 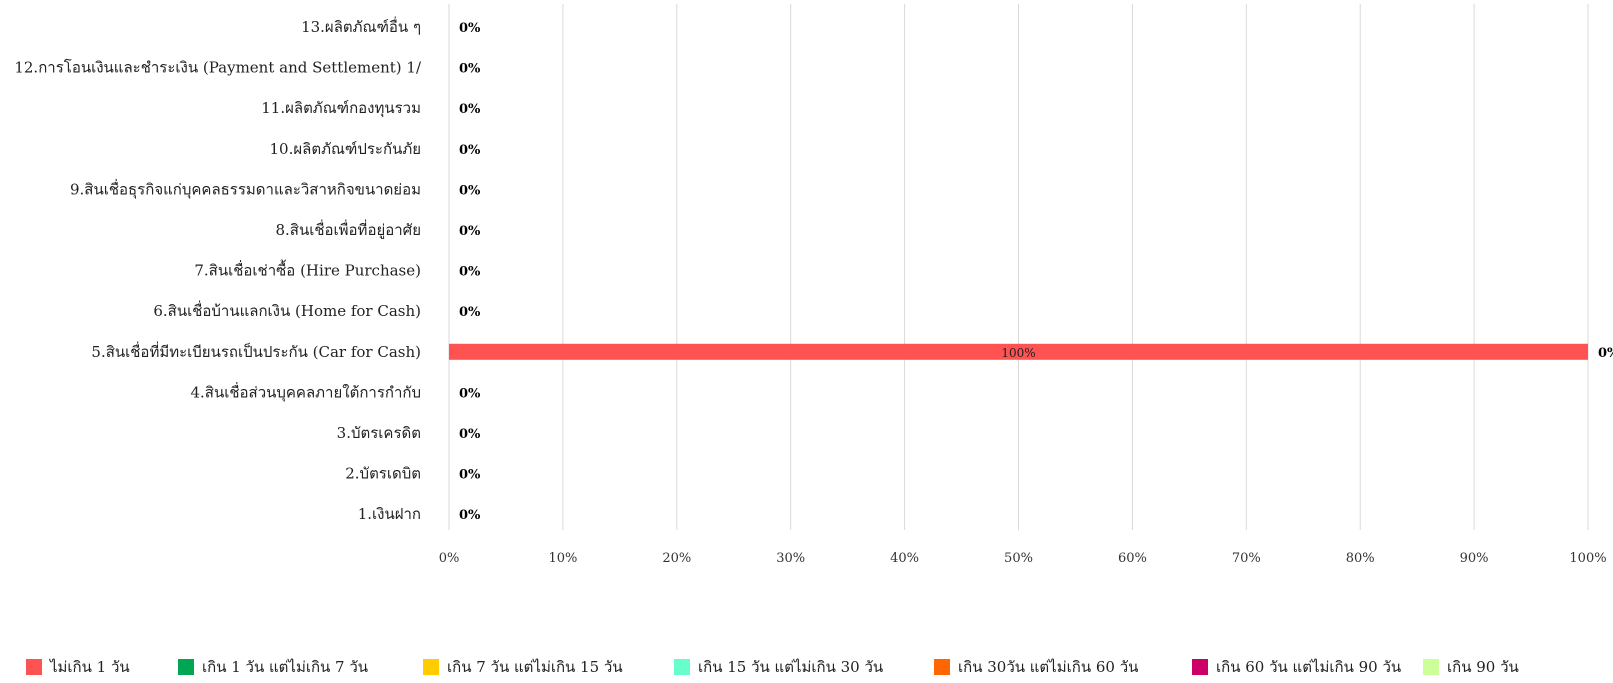 What do you see at coordinates (1474, 558) in the screenshot?
I see `x-tick-label: 90%` at bounding box center [1474, 558].